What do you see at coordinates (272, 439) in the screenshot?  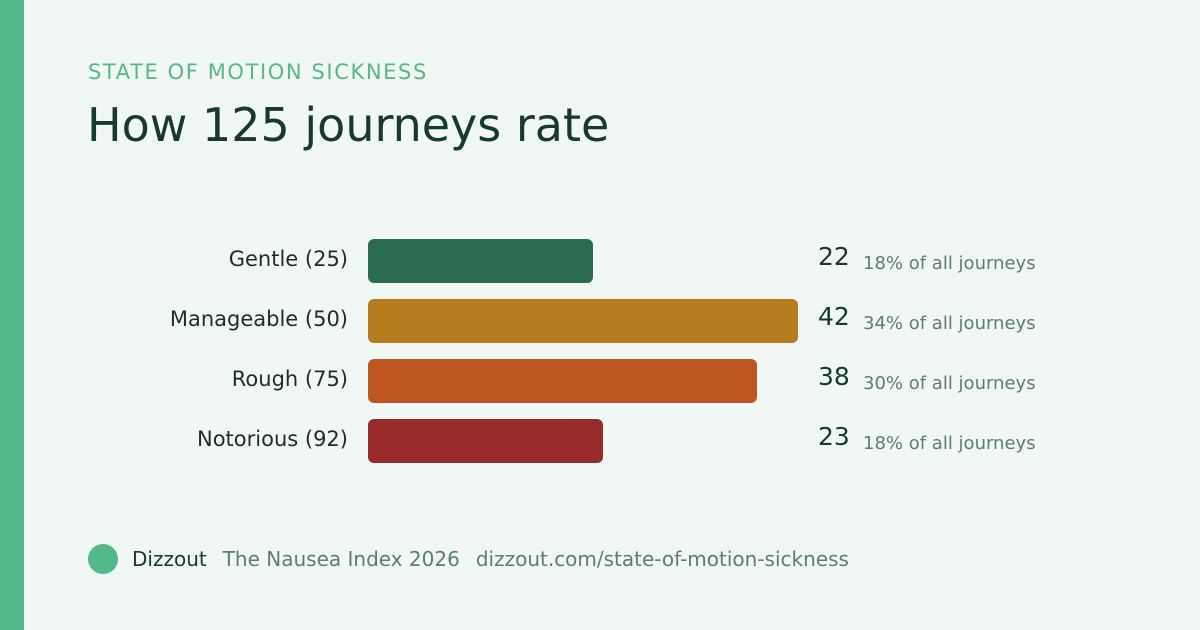 I see `category-label: Notorious (92)` at bounding box center [272, 439].